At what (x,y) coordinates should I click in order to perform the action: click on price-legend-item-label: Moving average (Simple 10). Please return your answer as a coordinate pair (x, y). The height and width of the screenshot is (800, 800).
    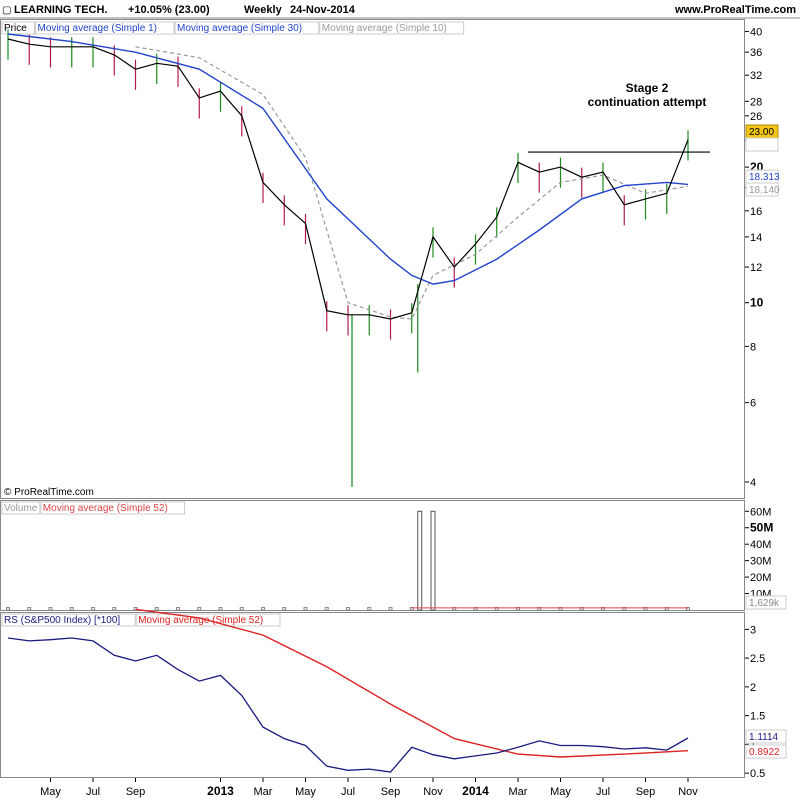
    Looking at the image, I should click on (384, 28).